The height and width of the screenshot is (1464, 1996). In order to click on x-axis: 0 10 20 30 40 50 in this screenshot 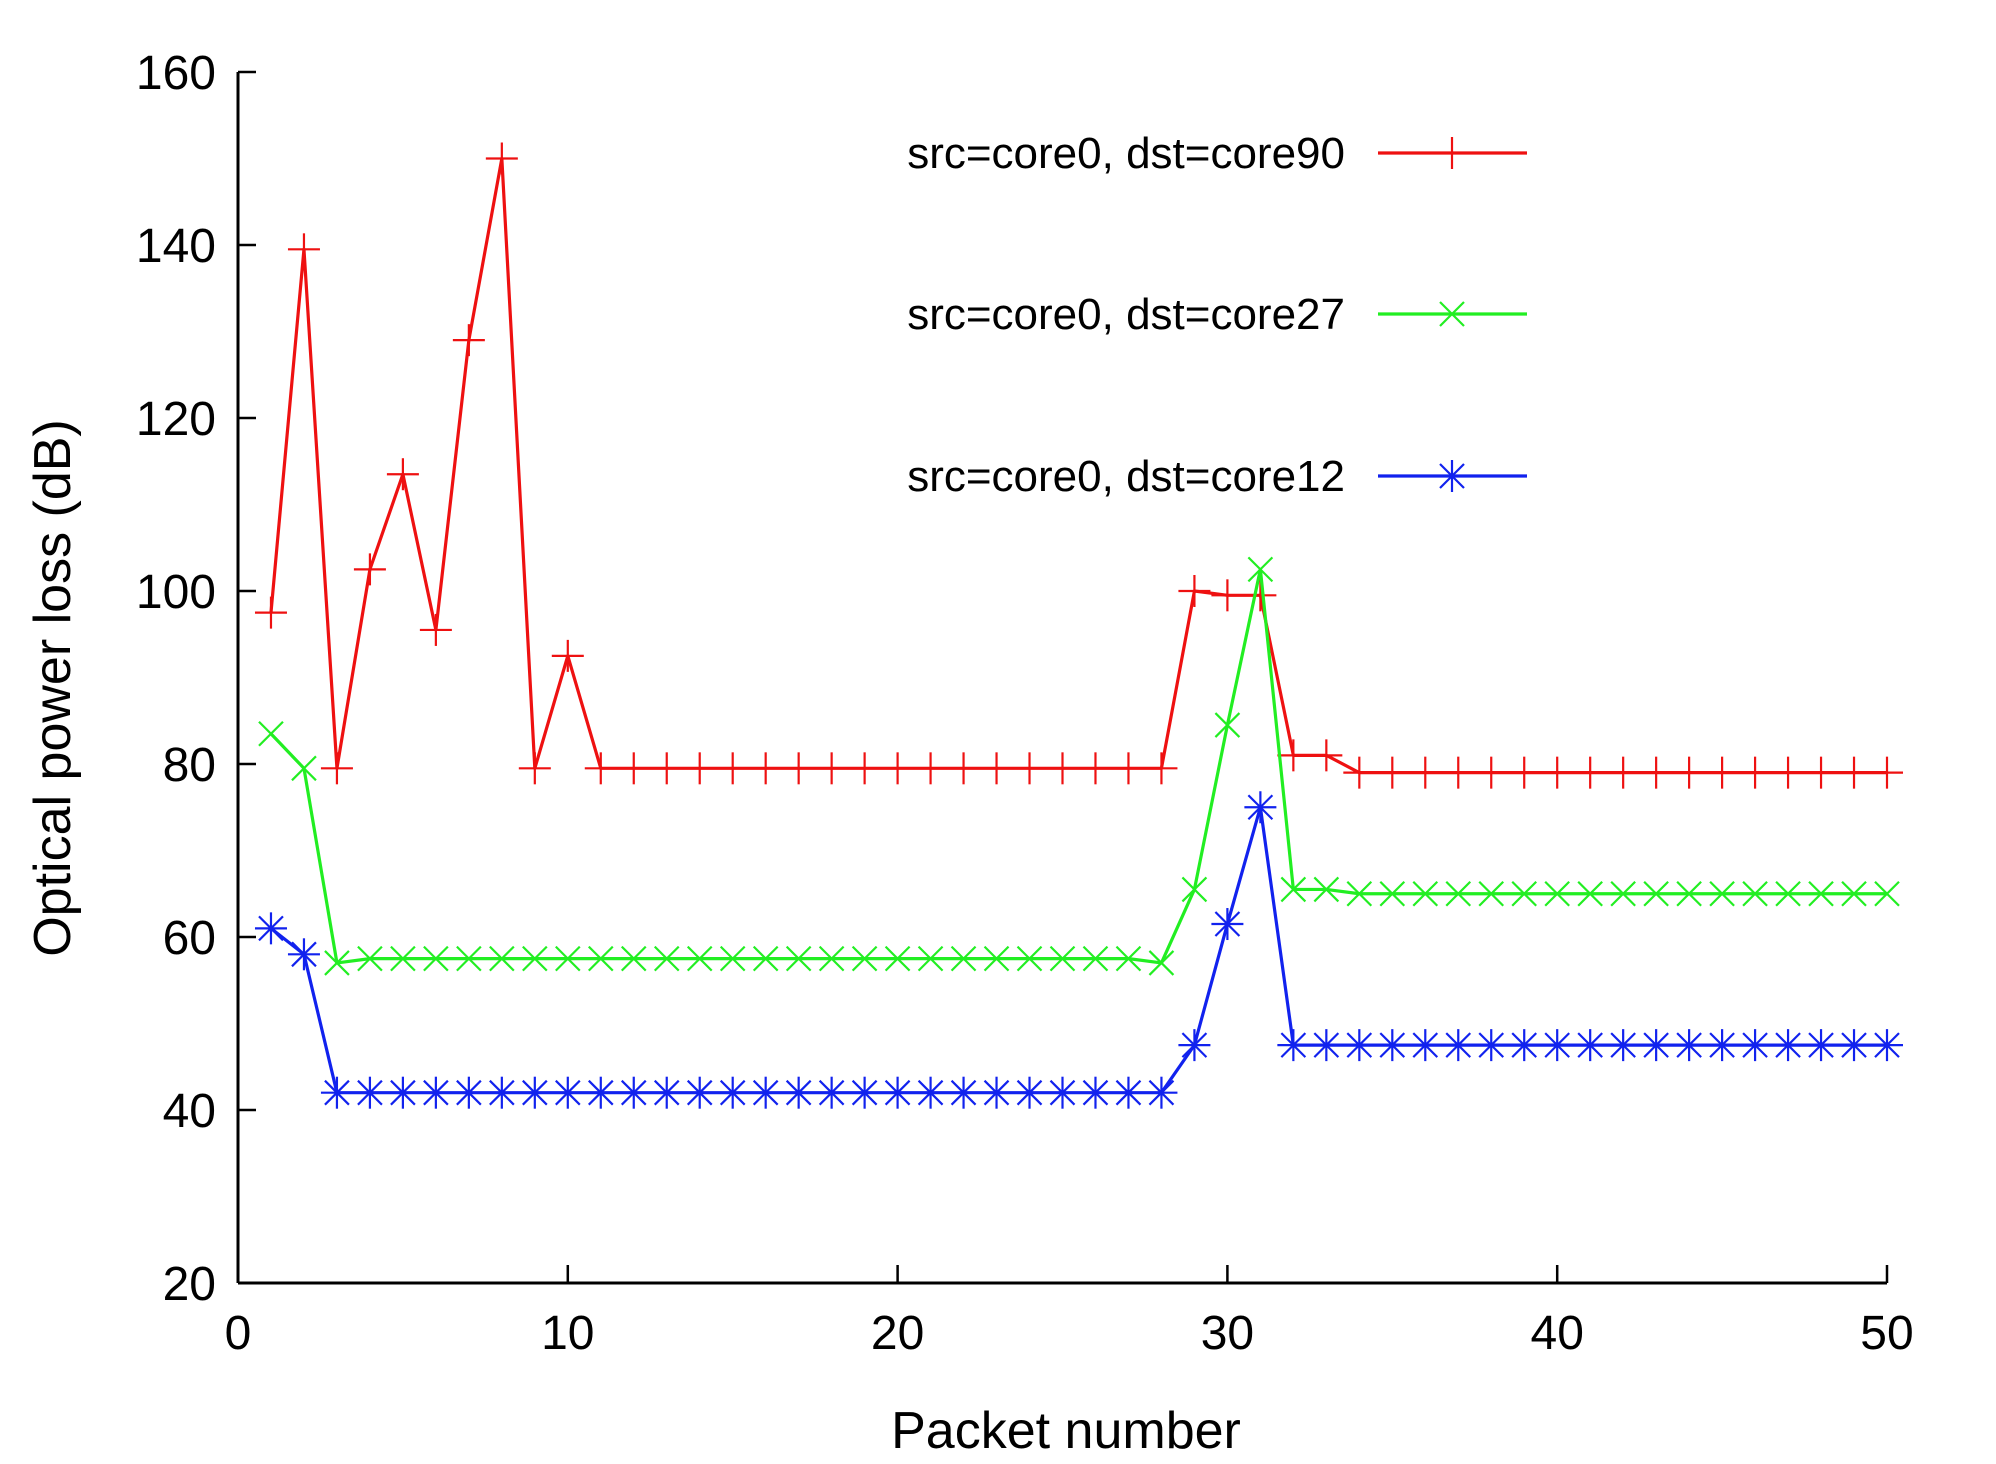, I will do `click(1069, 1312)`.